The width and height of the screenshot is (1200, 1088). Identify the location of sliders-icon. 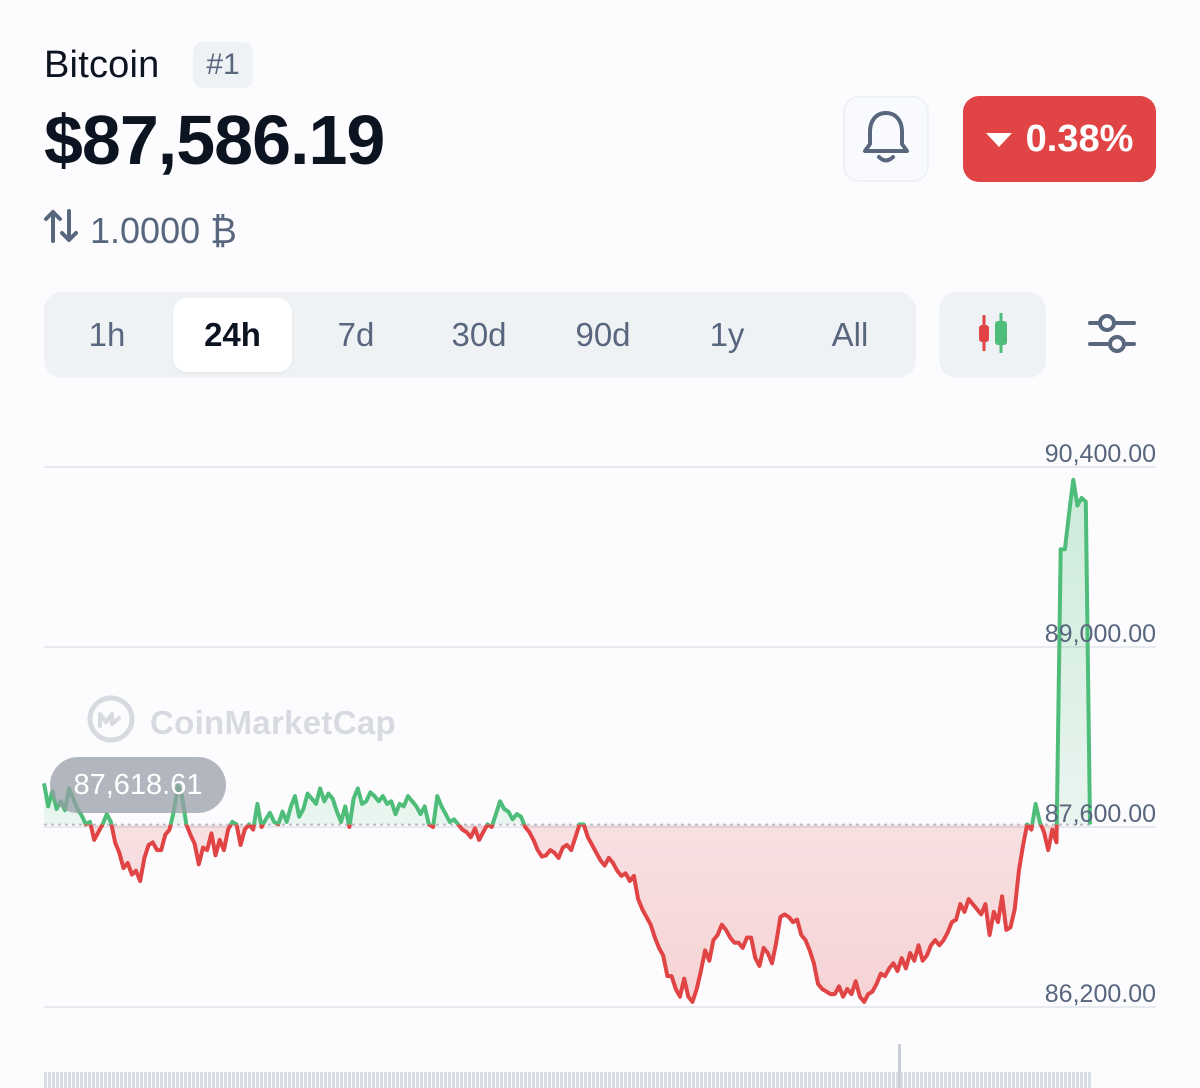
(1112, 336).